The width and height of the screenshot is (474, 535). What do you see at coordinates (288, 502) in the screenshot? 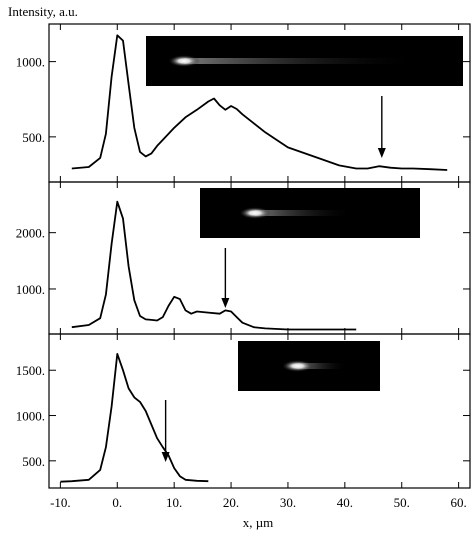
I see `x-tick-label: 30.` at bounding box center [288, 502].